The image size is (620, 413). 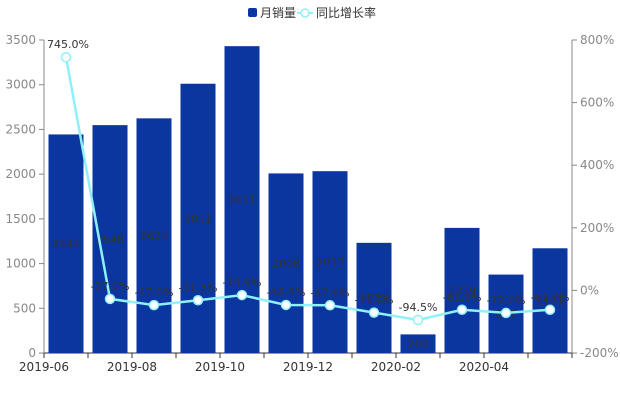 I want to click on y-right-tick-label: 0%, so click(x=589, y=290).